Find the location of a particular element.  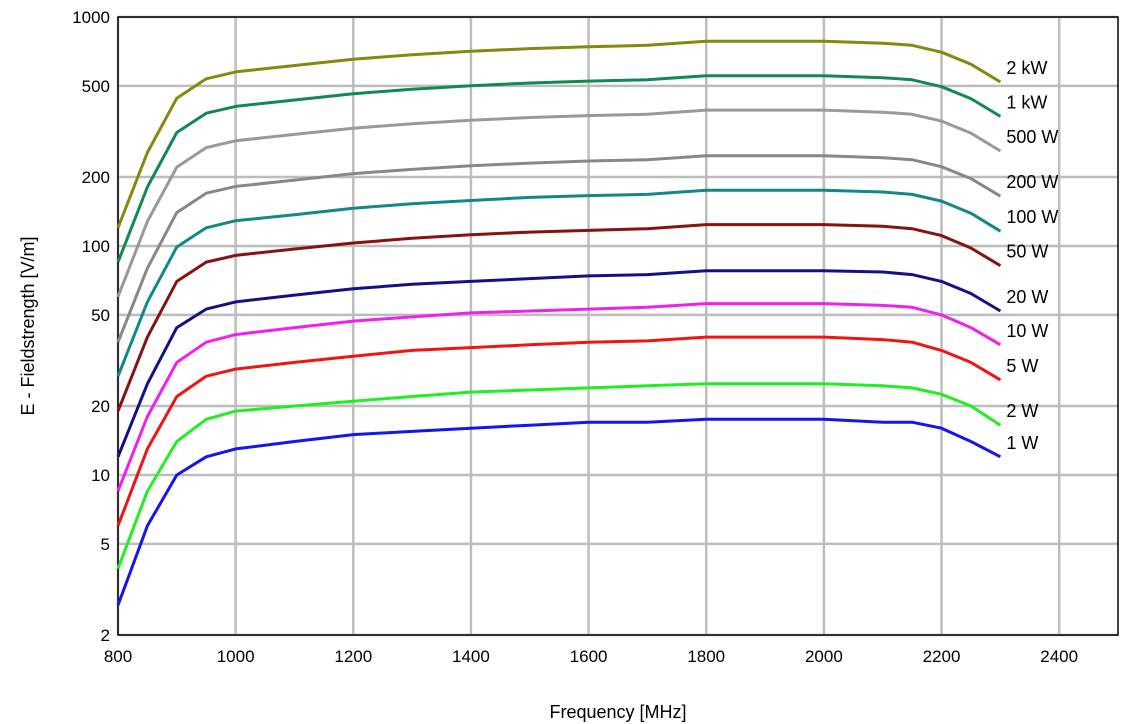

x-tick-label: 800 is located at coordinates (118, 656).